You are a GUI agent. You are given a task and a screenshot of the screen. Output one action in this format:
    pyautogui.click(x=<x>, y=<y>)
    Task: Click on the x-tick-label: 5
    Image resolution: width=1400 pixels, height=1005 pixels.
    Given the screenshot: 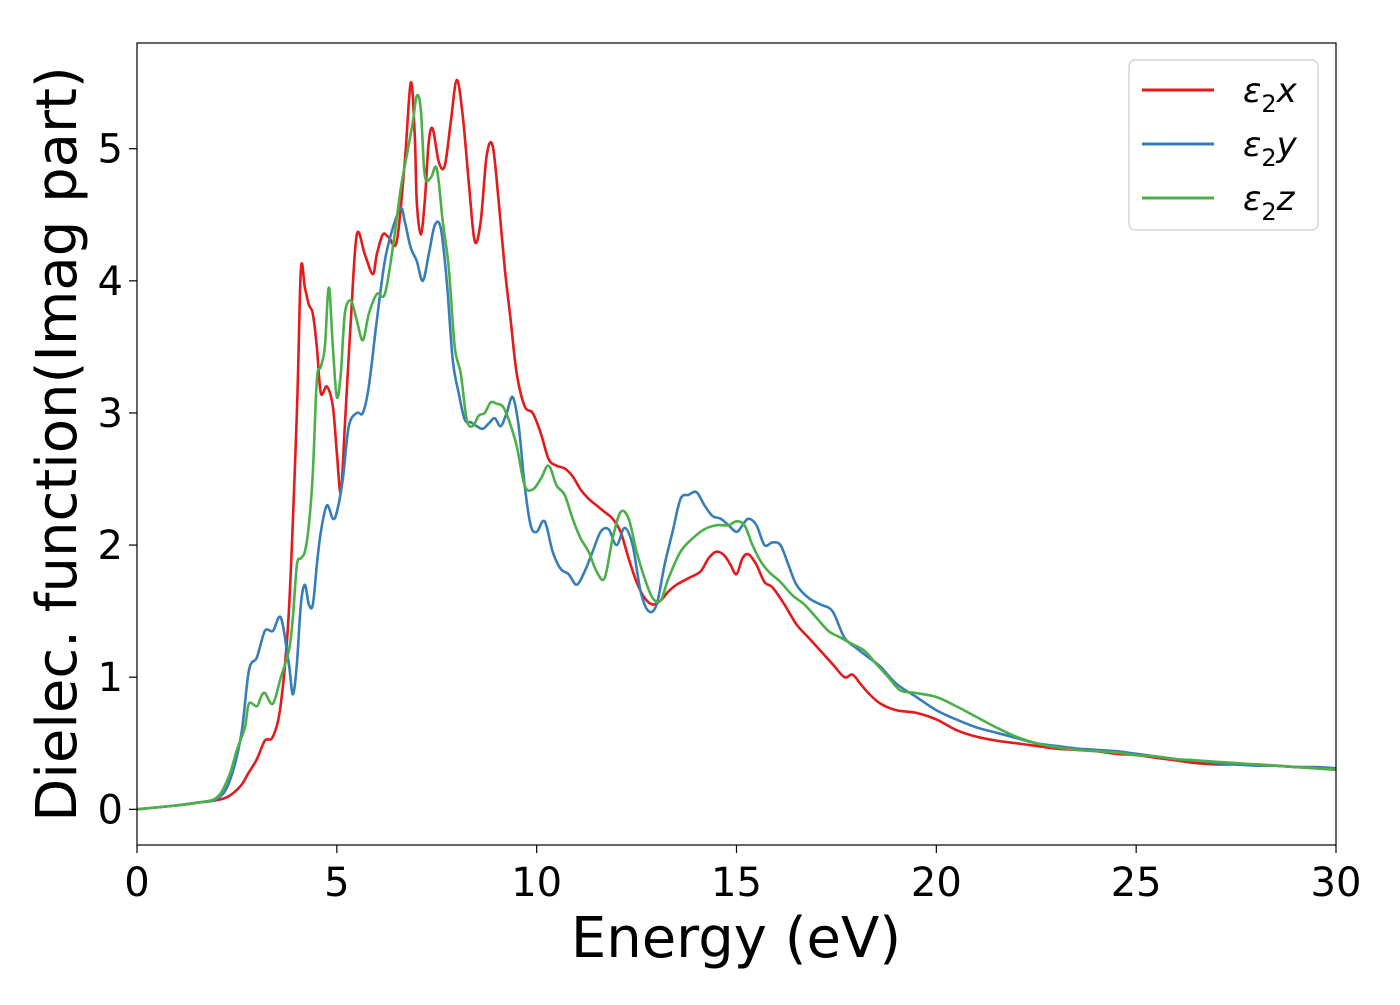 What is the action you would take?
    pyautogui.click(x=336, y=883)
    